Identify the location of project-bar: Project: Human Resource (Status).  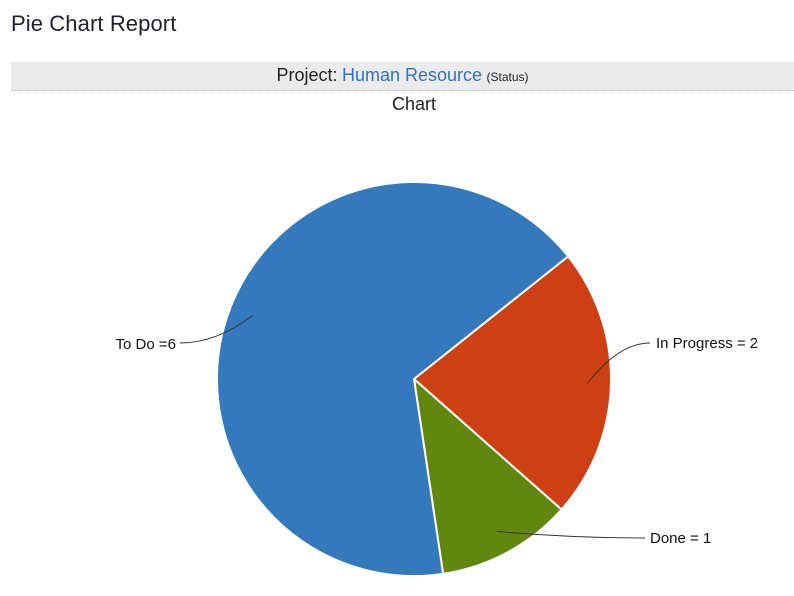
(402, 76).